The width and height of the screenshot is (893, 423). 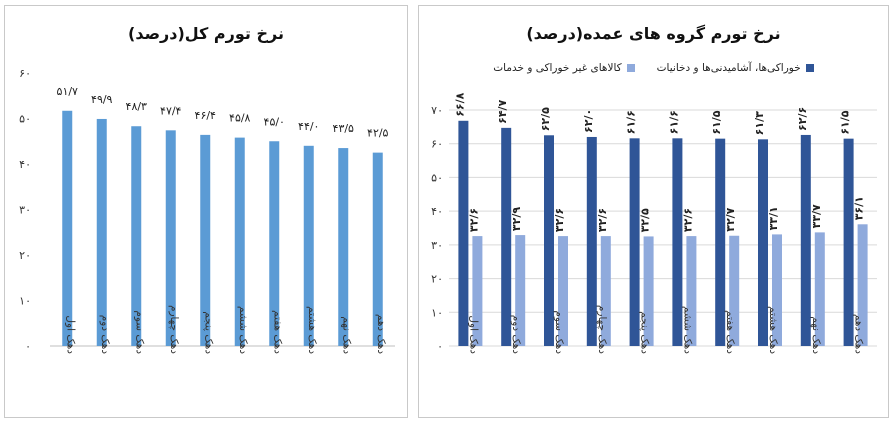 What do you see at coordinates (816, 216) in the screenshot?
I see `bar-value-label: ۳۳/۷` at bounding box center [816, 216].